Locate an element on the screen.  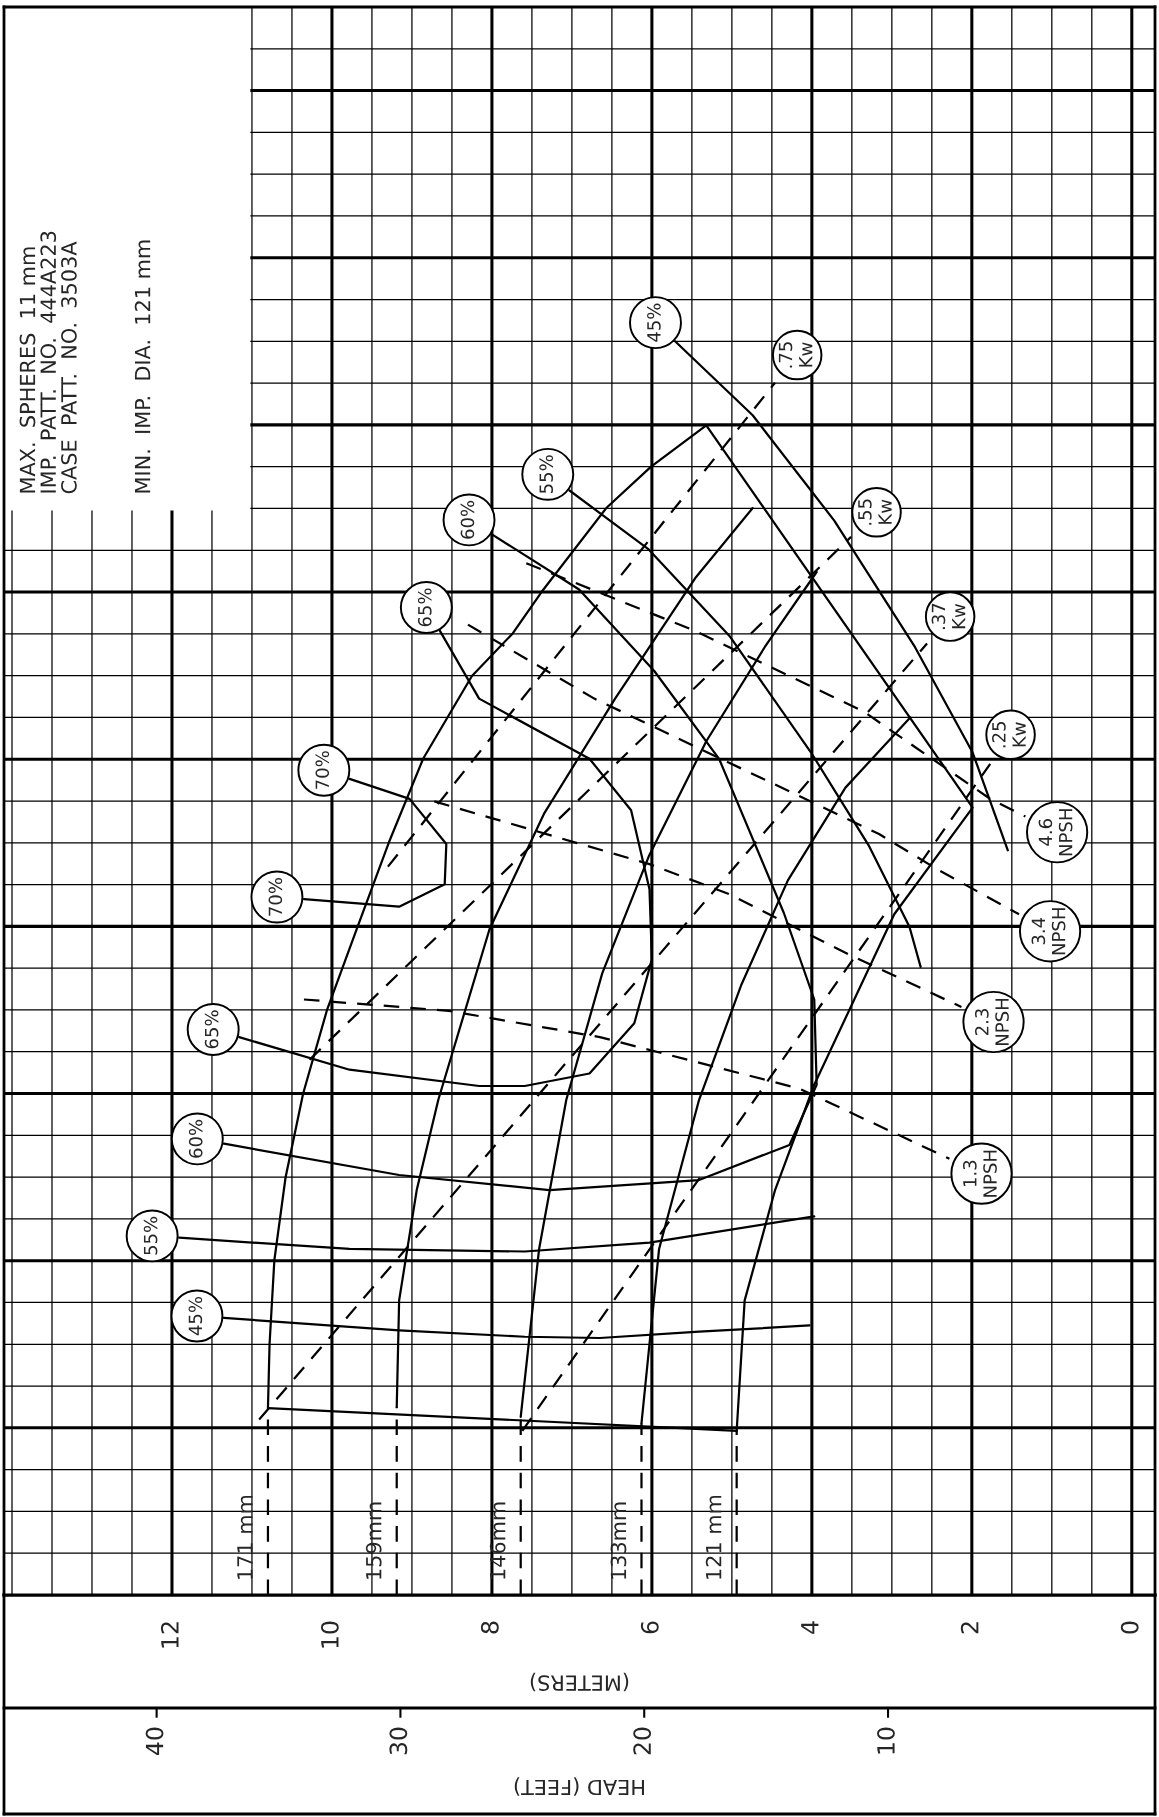
text: 171 mm is located at coordinates (245, 1537).